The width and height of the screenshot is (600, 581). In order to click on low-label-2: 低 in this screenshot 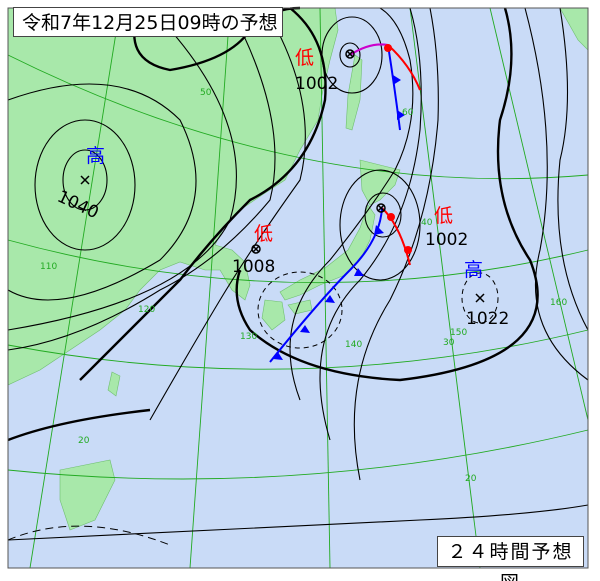, I will do `click(264, 234)`.